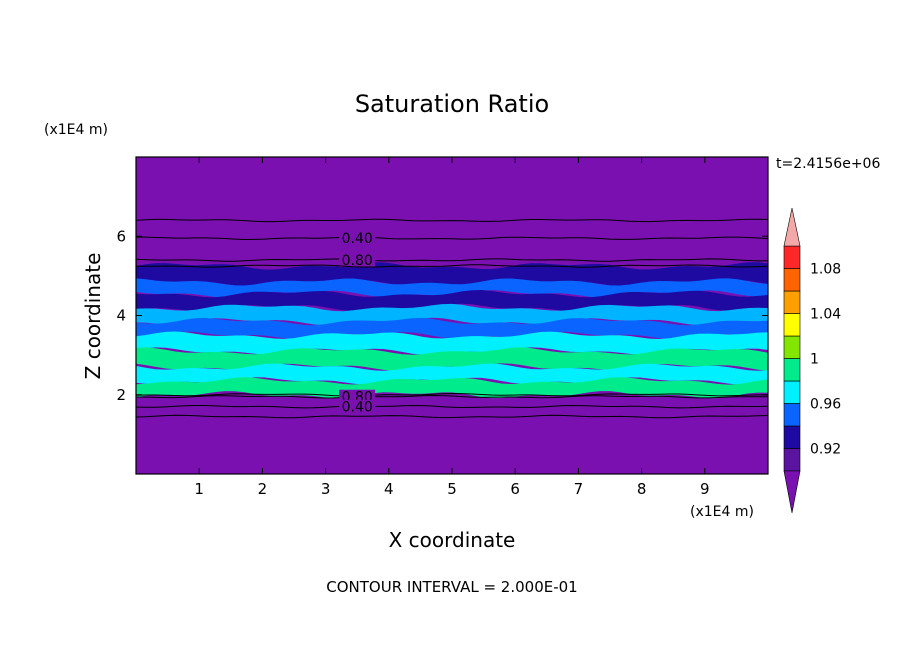  What do you see at coordinates (121, 316) in the screenshot?
I see `y-tick-label: 4` at bounding box center [121, 316].